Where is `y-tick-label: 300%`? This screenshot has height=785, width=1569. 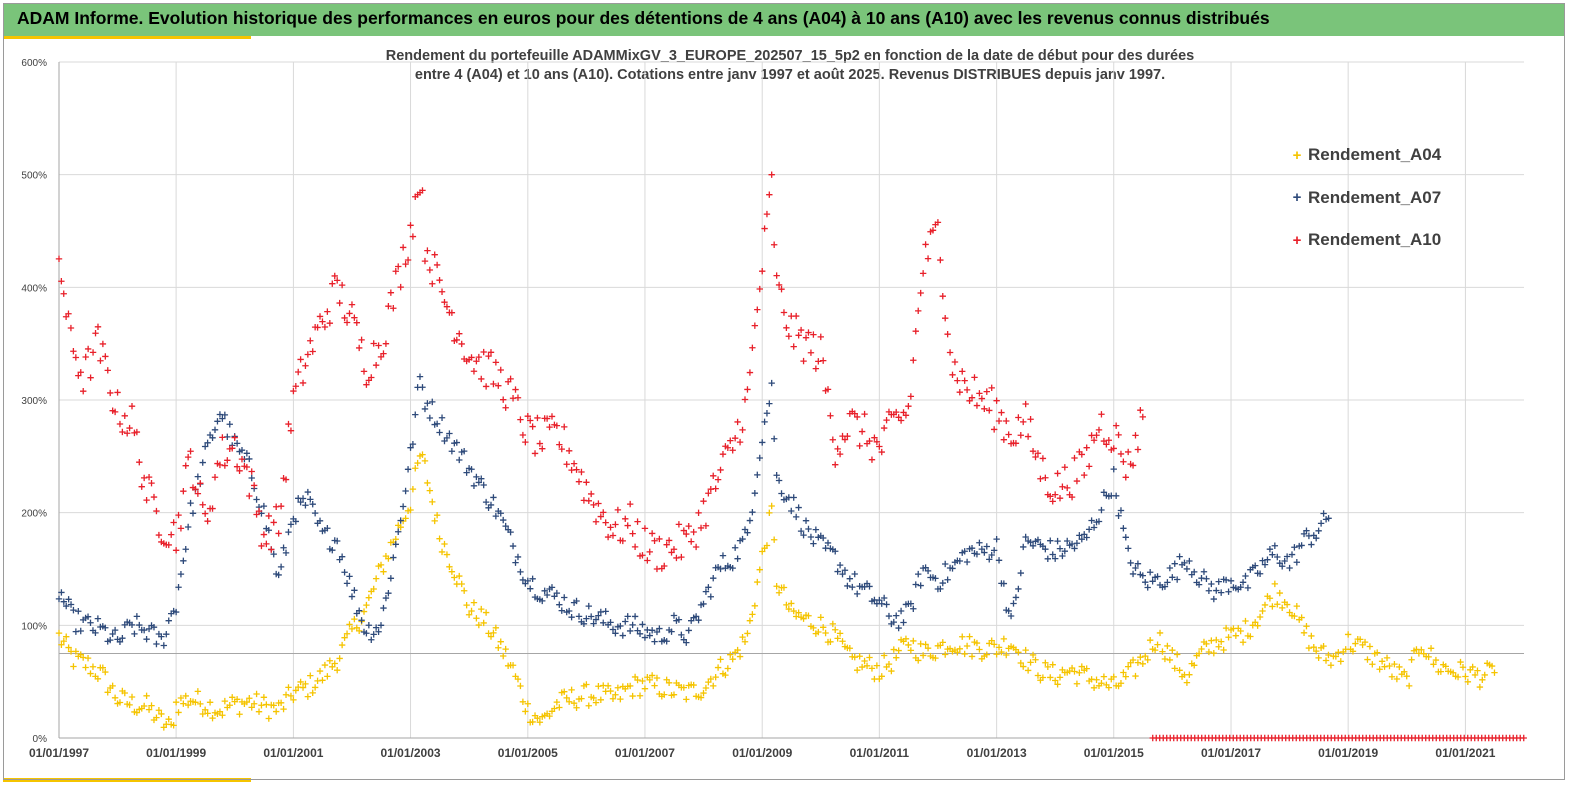 y-tick-label: 300% is located at coordinates (34, 401).